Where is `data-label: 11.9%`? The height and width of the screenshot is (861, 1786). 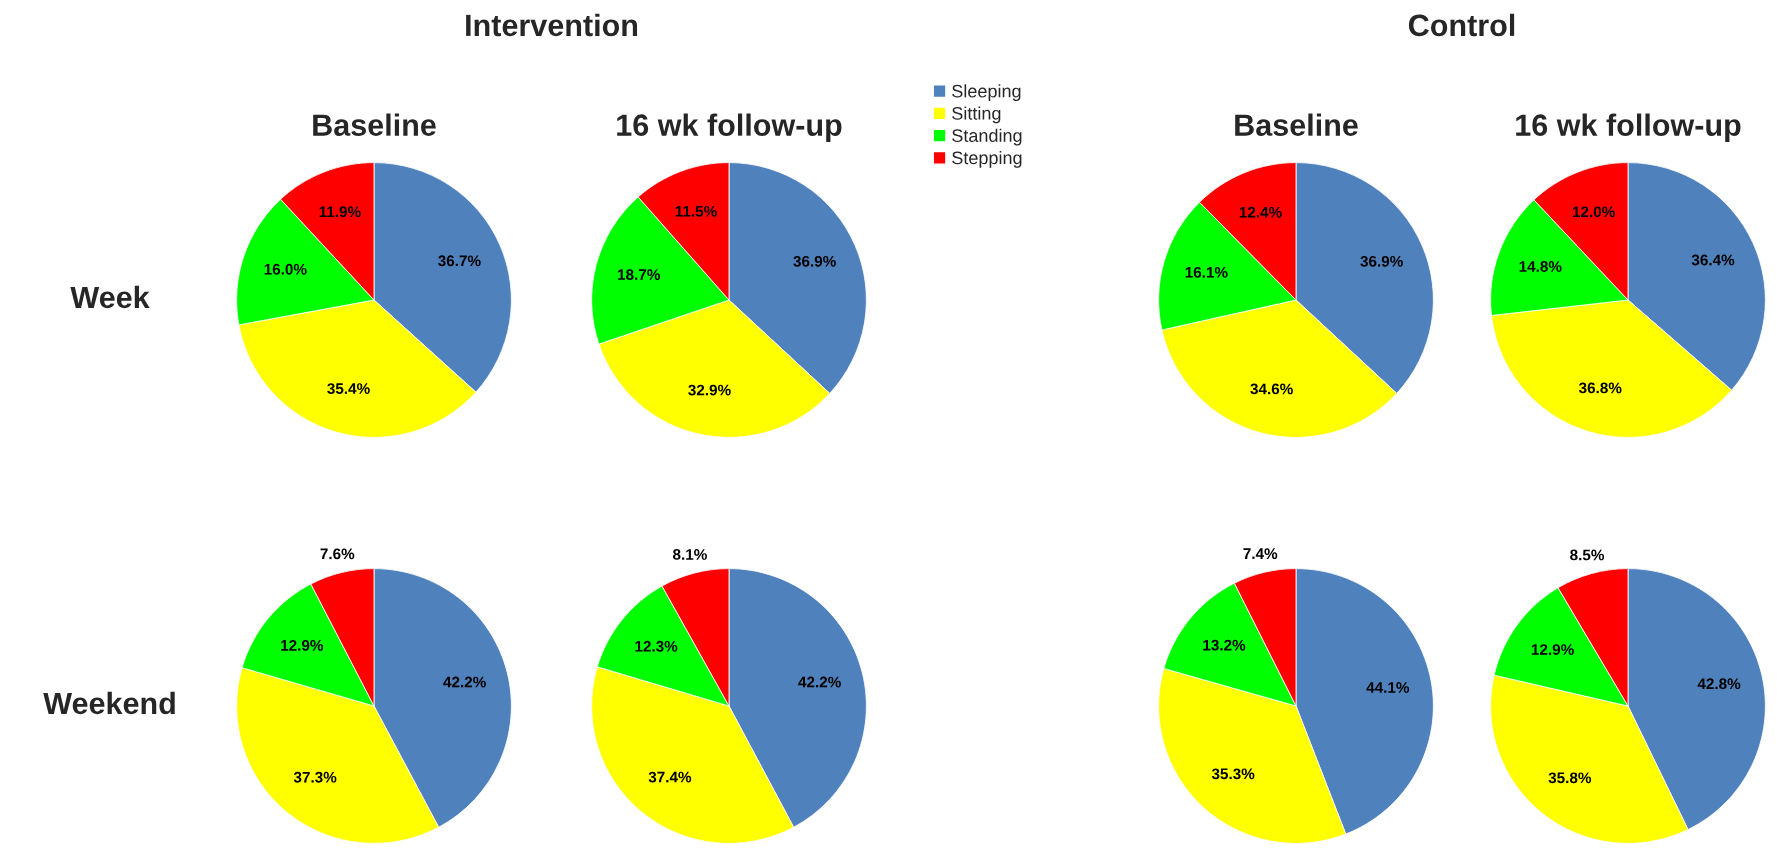 data-label: 11.9% is located at coordinates (340, 212).